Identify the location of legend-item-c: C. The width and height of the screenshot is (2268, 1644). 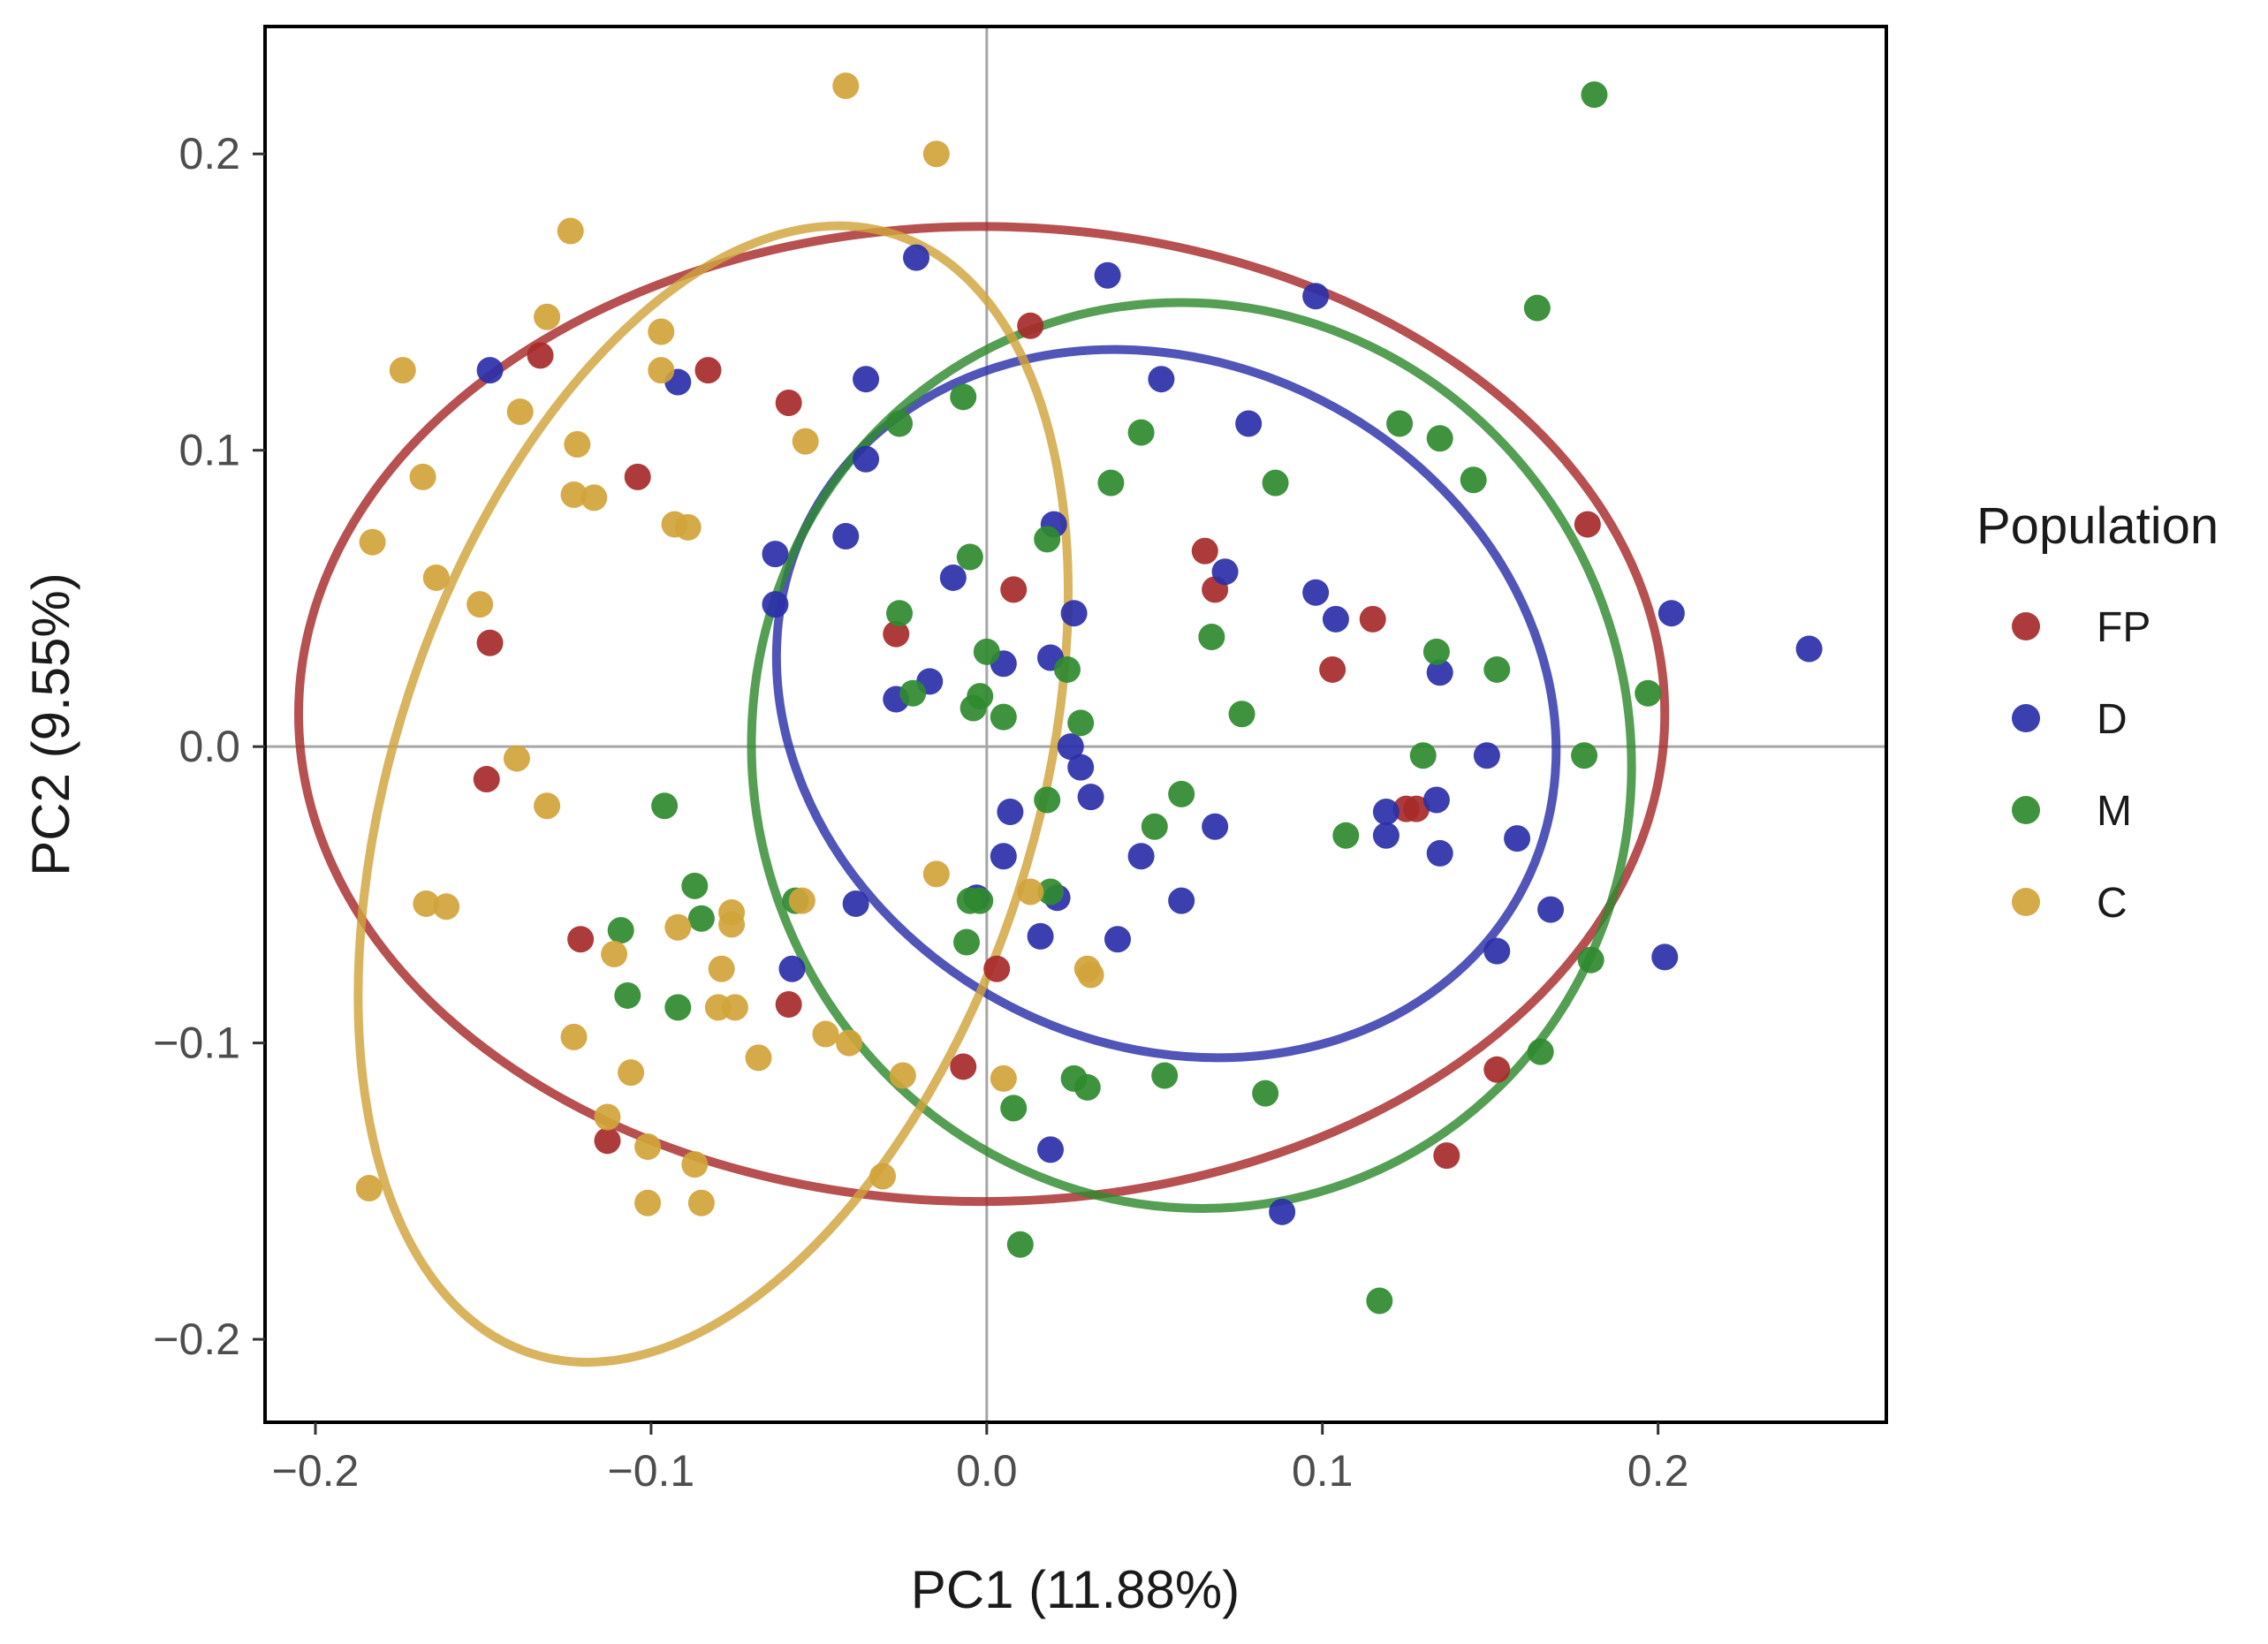
(2070, 903).